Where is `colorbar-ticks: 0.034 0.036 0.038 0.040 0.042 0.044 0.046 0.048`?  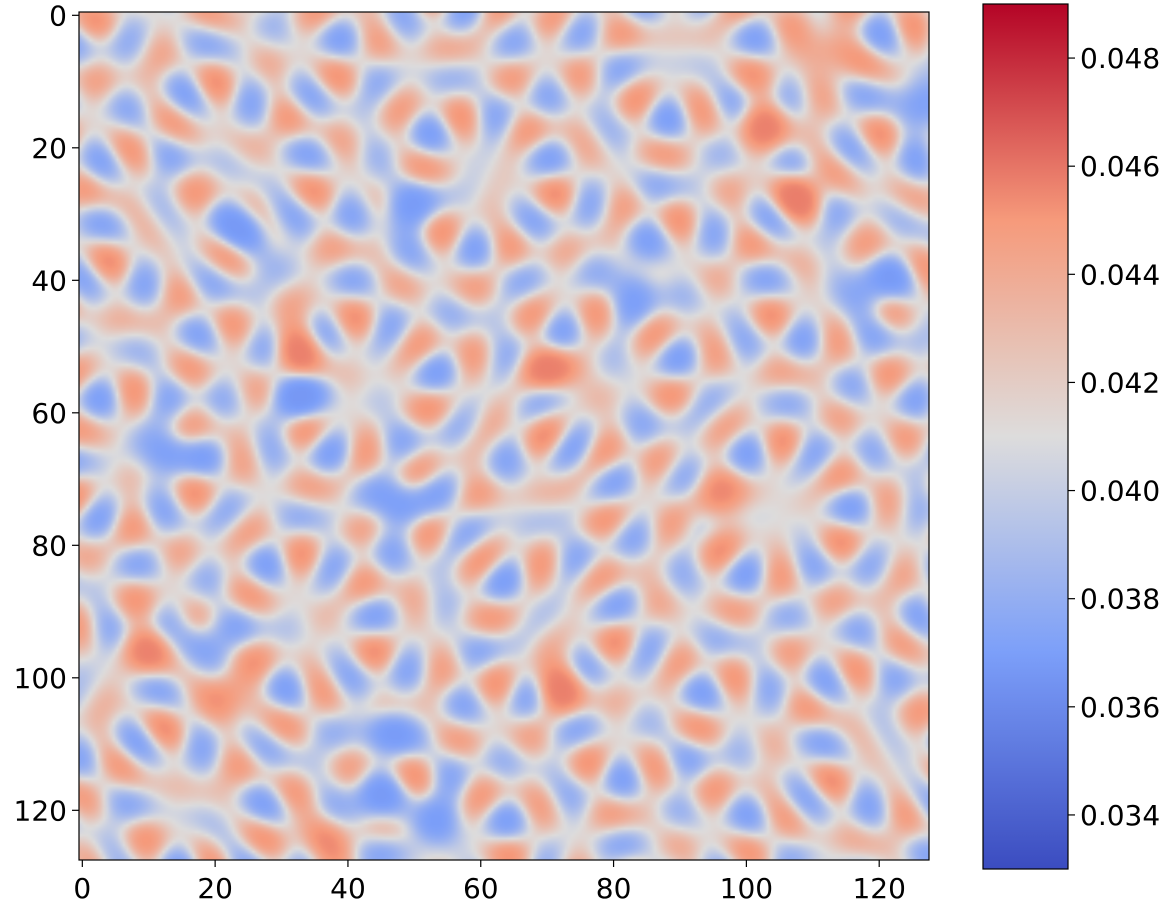
colorbar-ticks: 0.034 0.036 0.038 0.040 0.042 0.044 0.046 0.048 is located at coordinates (1114, 437).